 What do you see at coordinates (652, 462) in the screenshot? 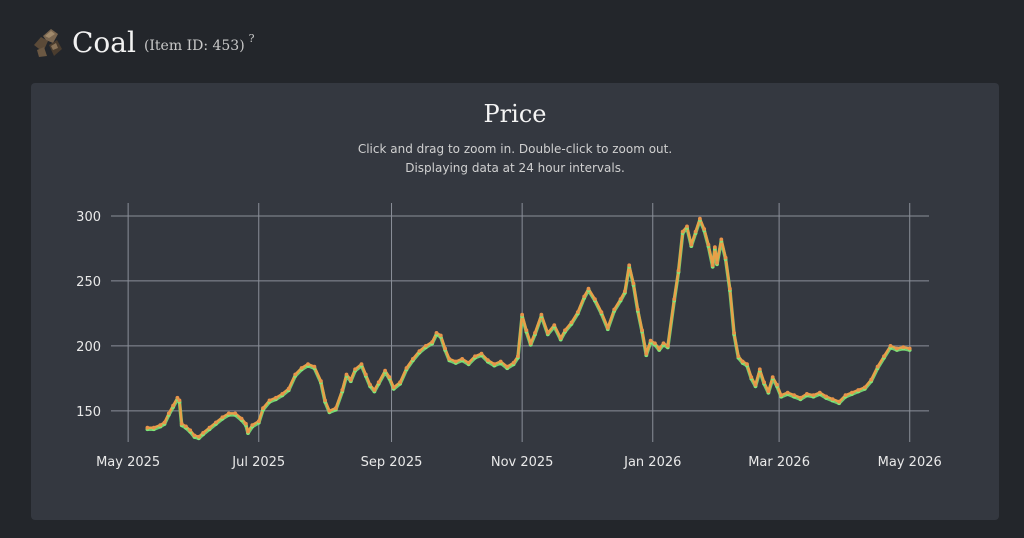
I see `x-tick-label: Jan 2026` at bounding box center [652, 462].